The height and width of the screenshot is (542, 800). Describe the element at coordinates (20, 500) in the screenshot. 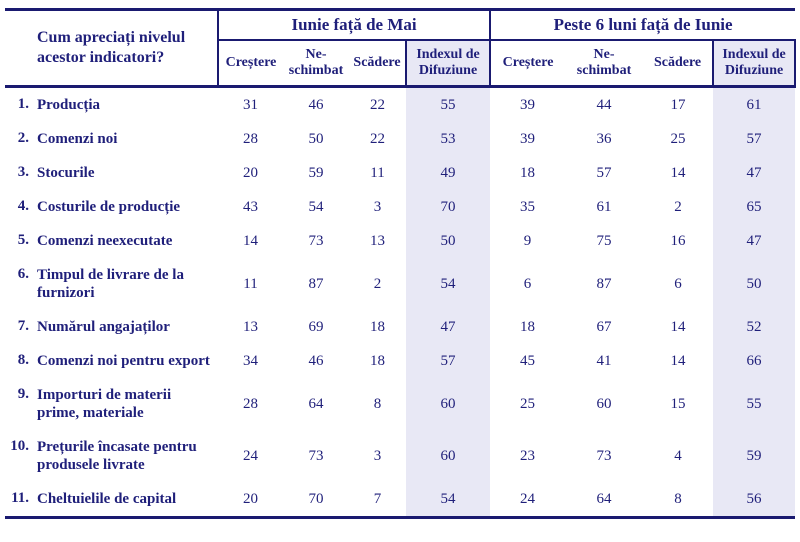

I see `row-number: 11.` at that location.